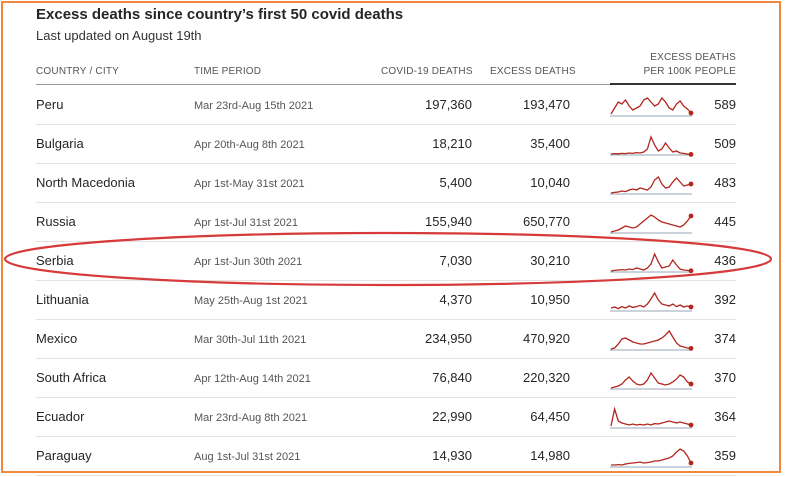  I want to click on header-country: COUNTRY / CITY, so click(77, 71).